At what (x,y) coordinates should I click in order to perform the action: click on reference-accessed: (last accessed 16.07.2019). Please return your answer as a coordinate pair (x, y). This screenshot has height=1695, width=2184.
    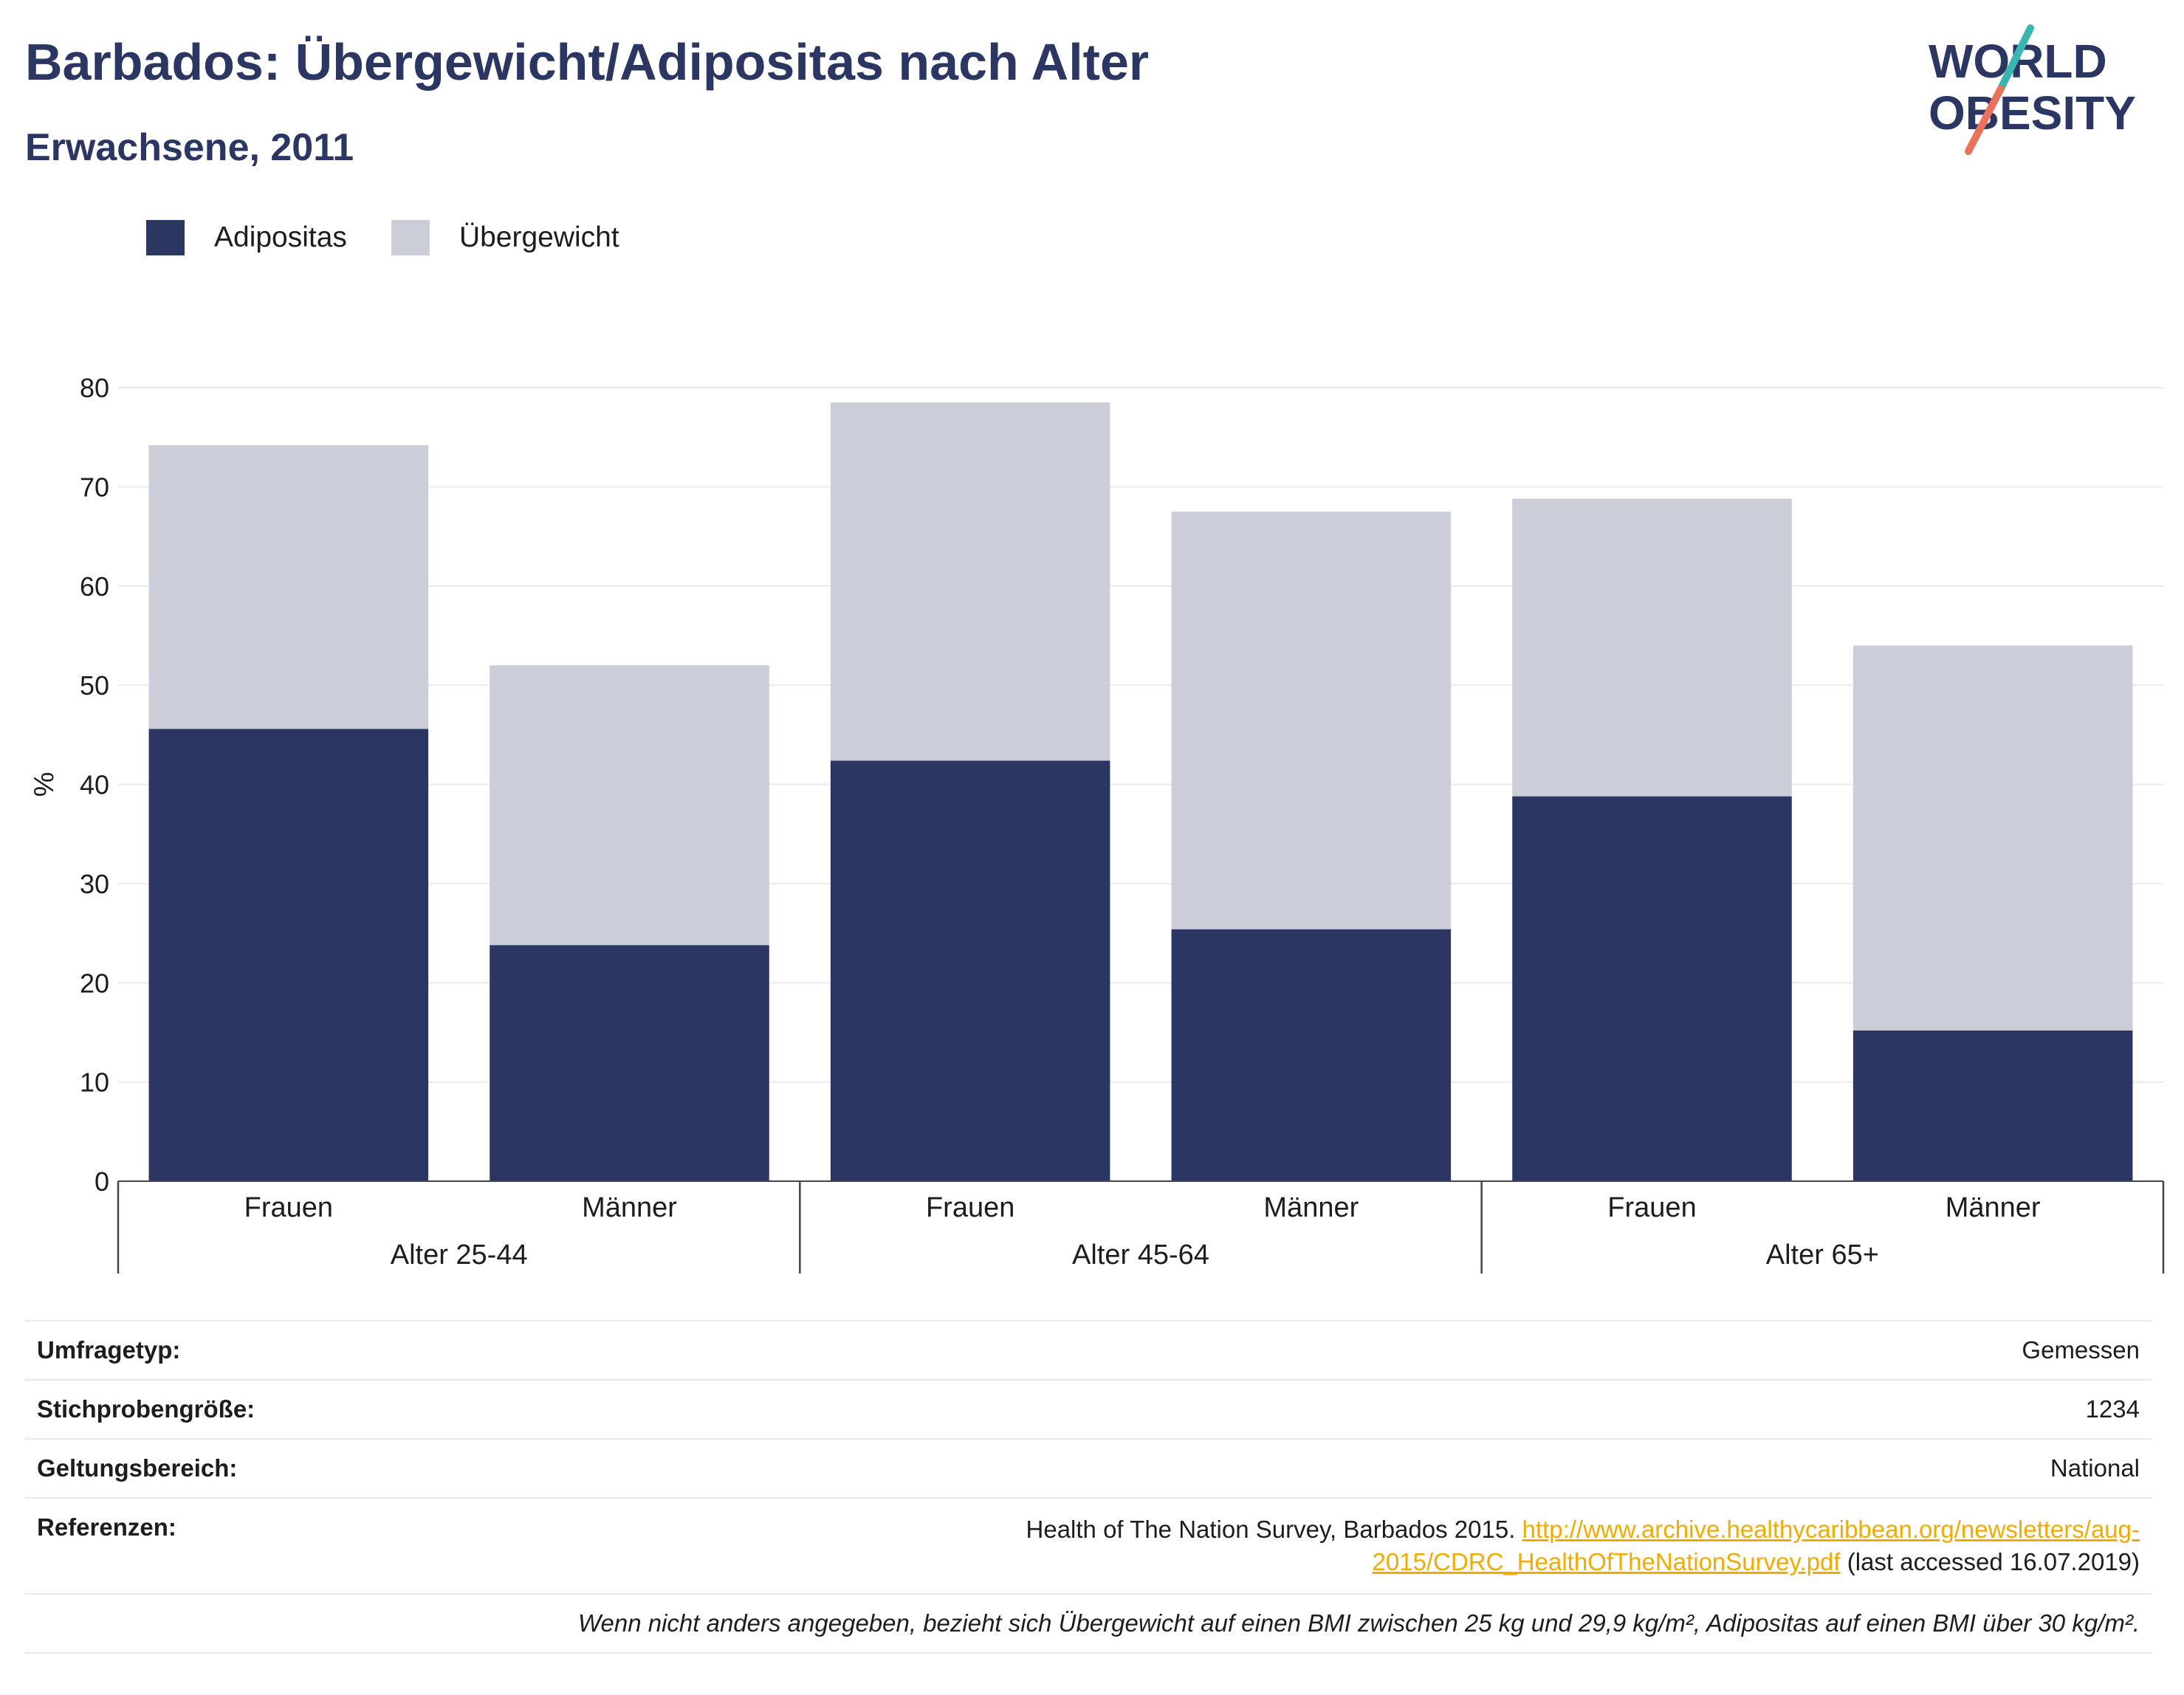
    Looking at the image, I should click on (1990, 1561).